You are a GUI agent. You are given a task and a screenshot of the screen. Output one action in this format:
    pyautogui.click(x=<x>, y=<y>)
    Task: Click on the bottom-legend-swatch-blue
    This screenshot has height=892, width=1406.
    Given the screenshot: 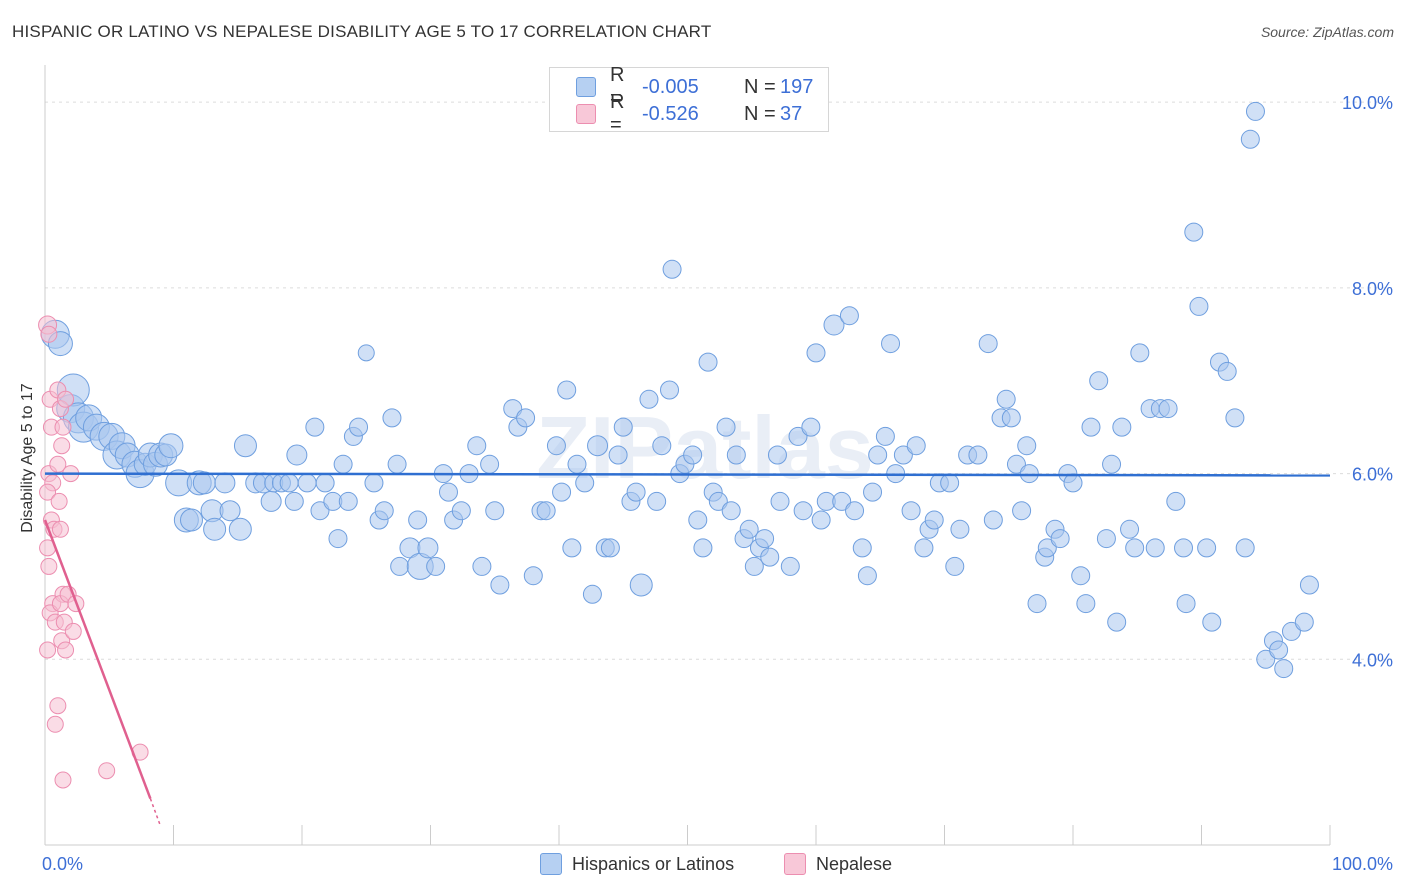 What is the action you would take?
    pyautogui.click(x=551, y=864)
    